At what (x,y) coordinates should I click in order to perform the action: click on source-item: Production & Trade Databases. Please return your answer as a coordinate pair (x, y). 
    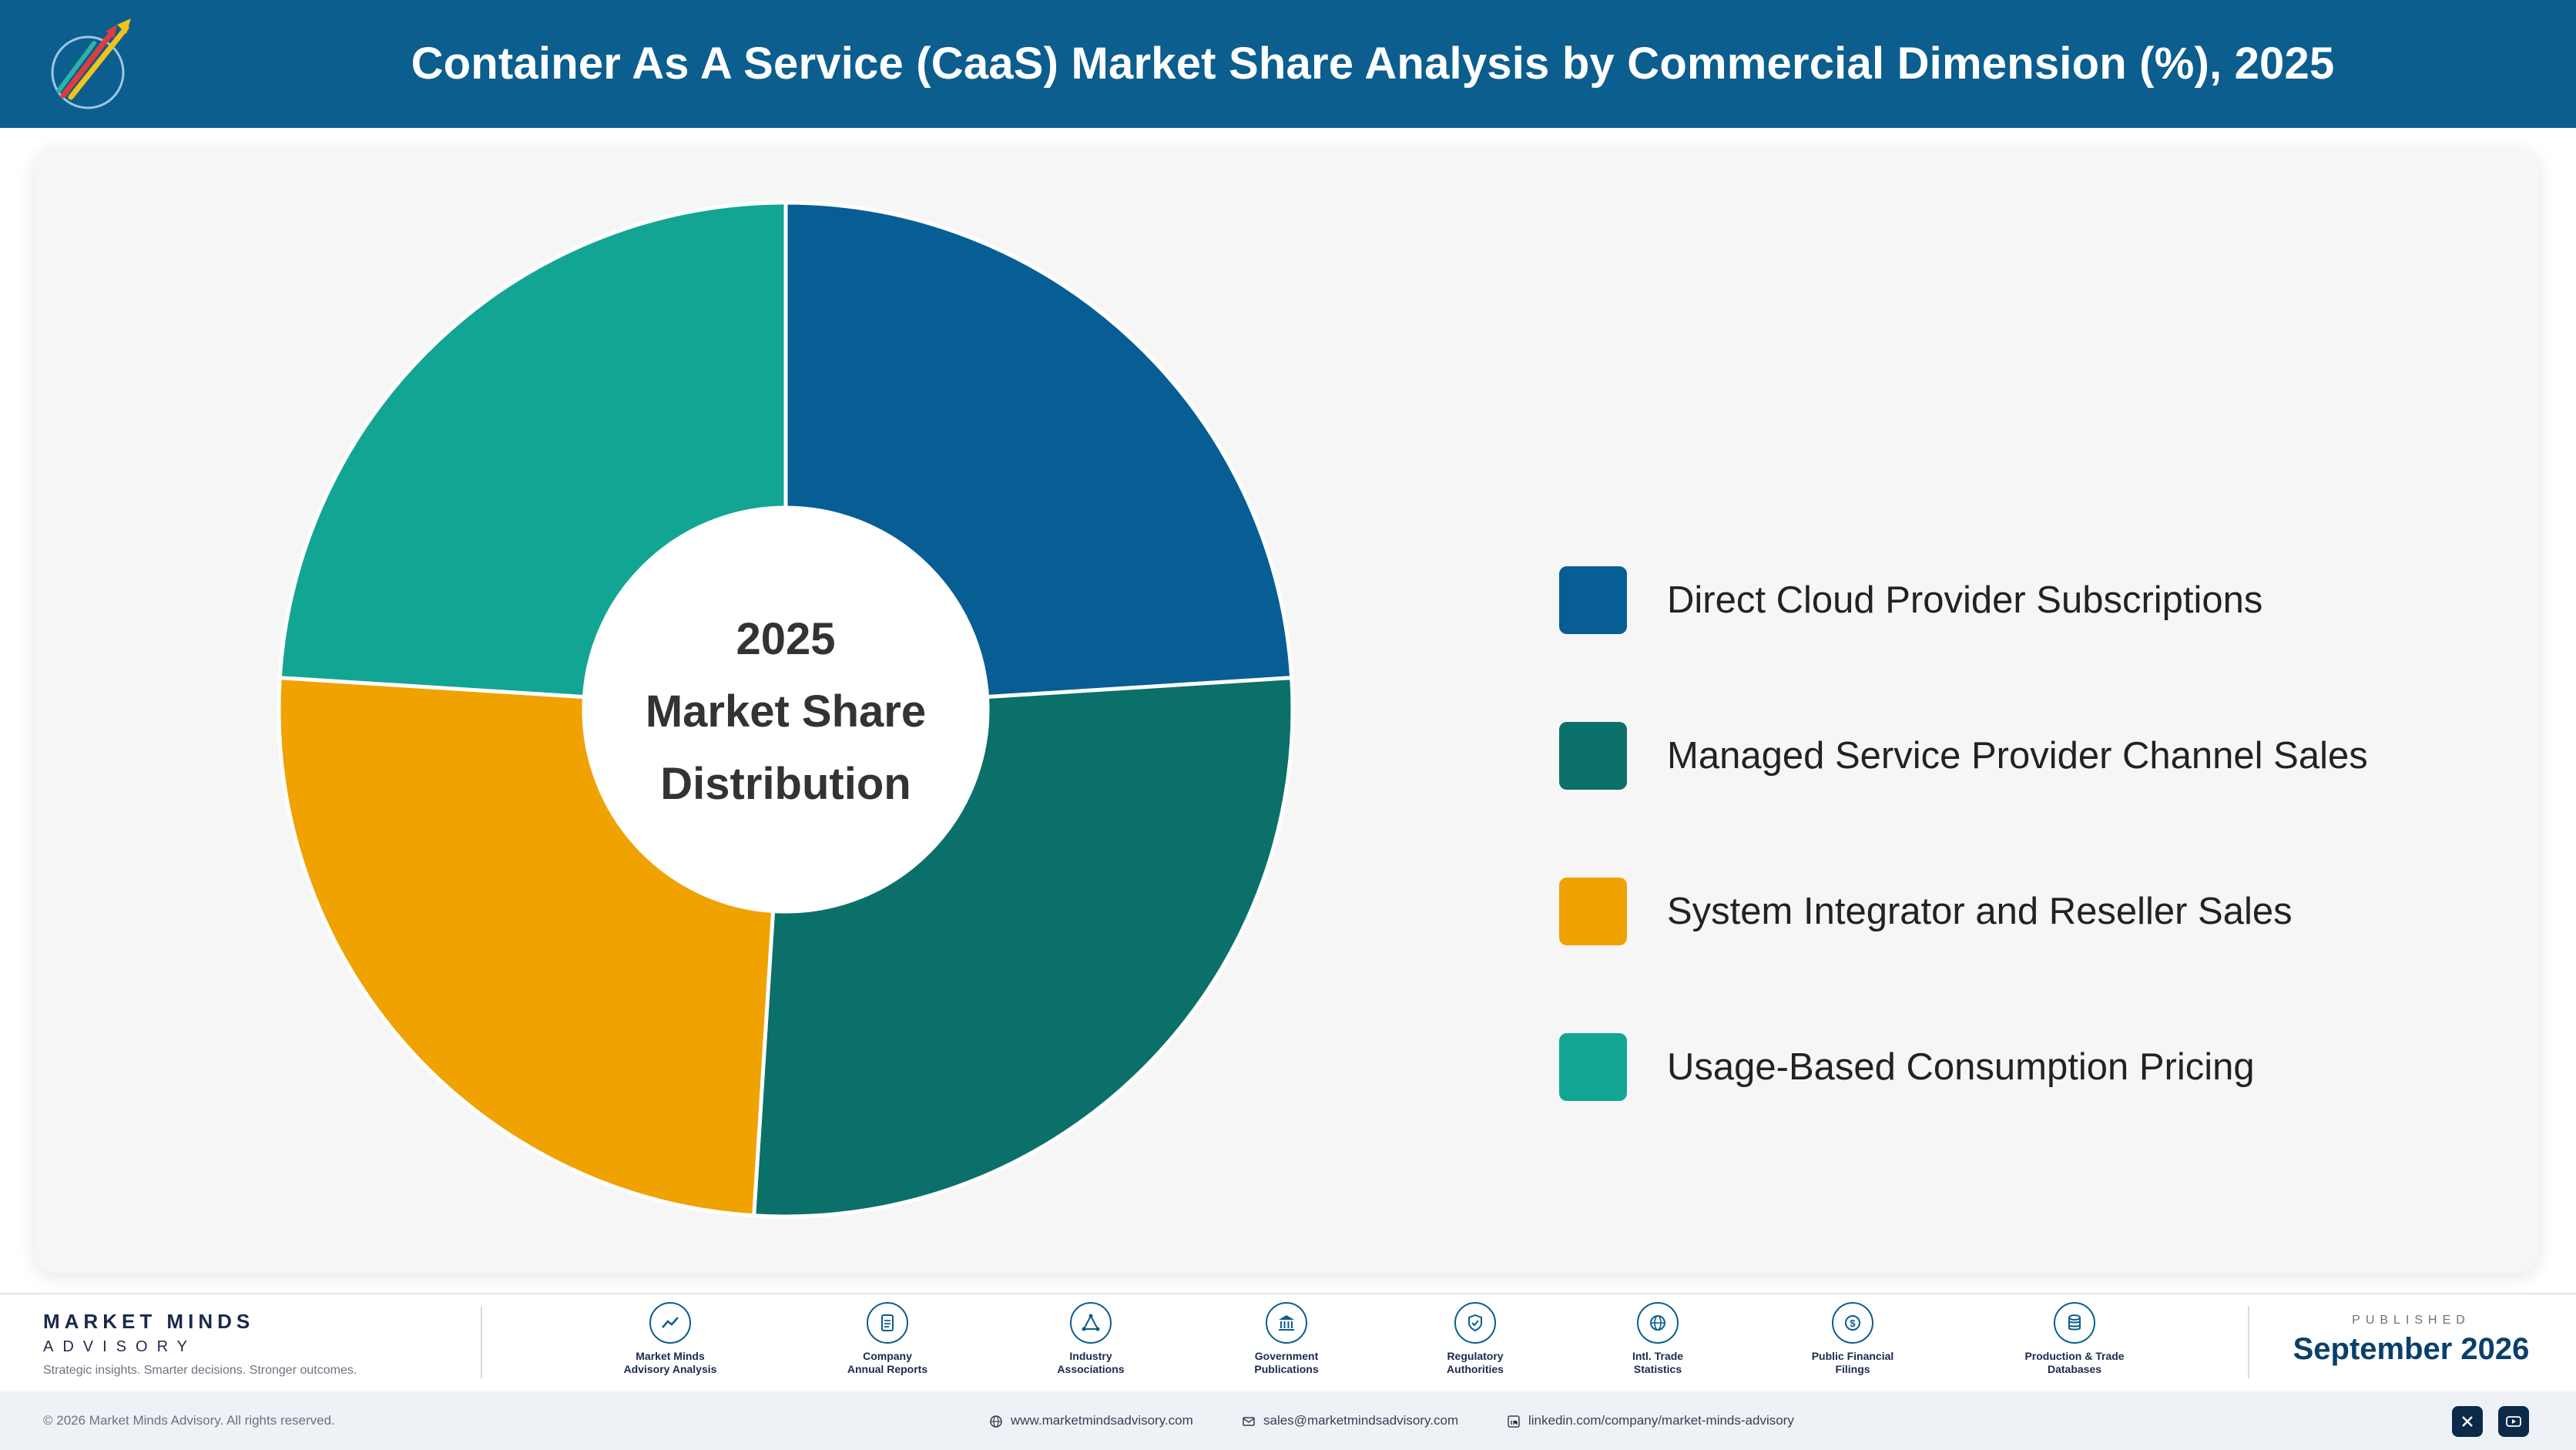
    Looking at the image, I should click on (2074, 1339).